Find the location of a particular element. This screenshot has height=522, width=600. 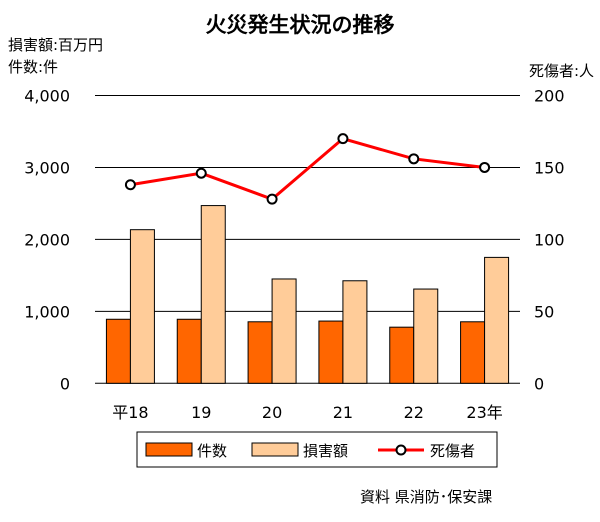

casualties-line is located at coordinates (307, 169).